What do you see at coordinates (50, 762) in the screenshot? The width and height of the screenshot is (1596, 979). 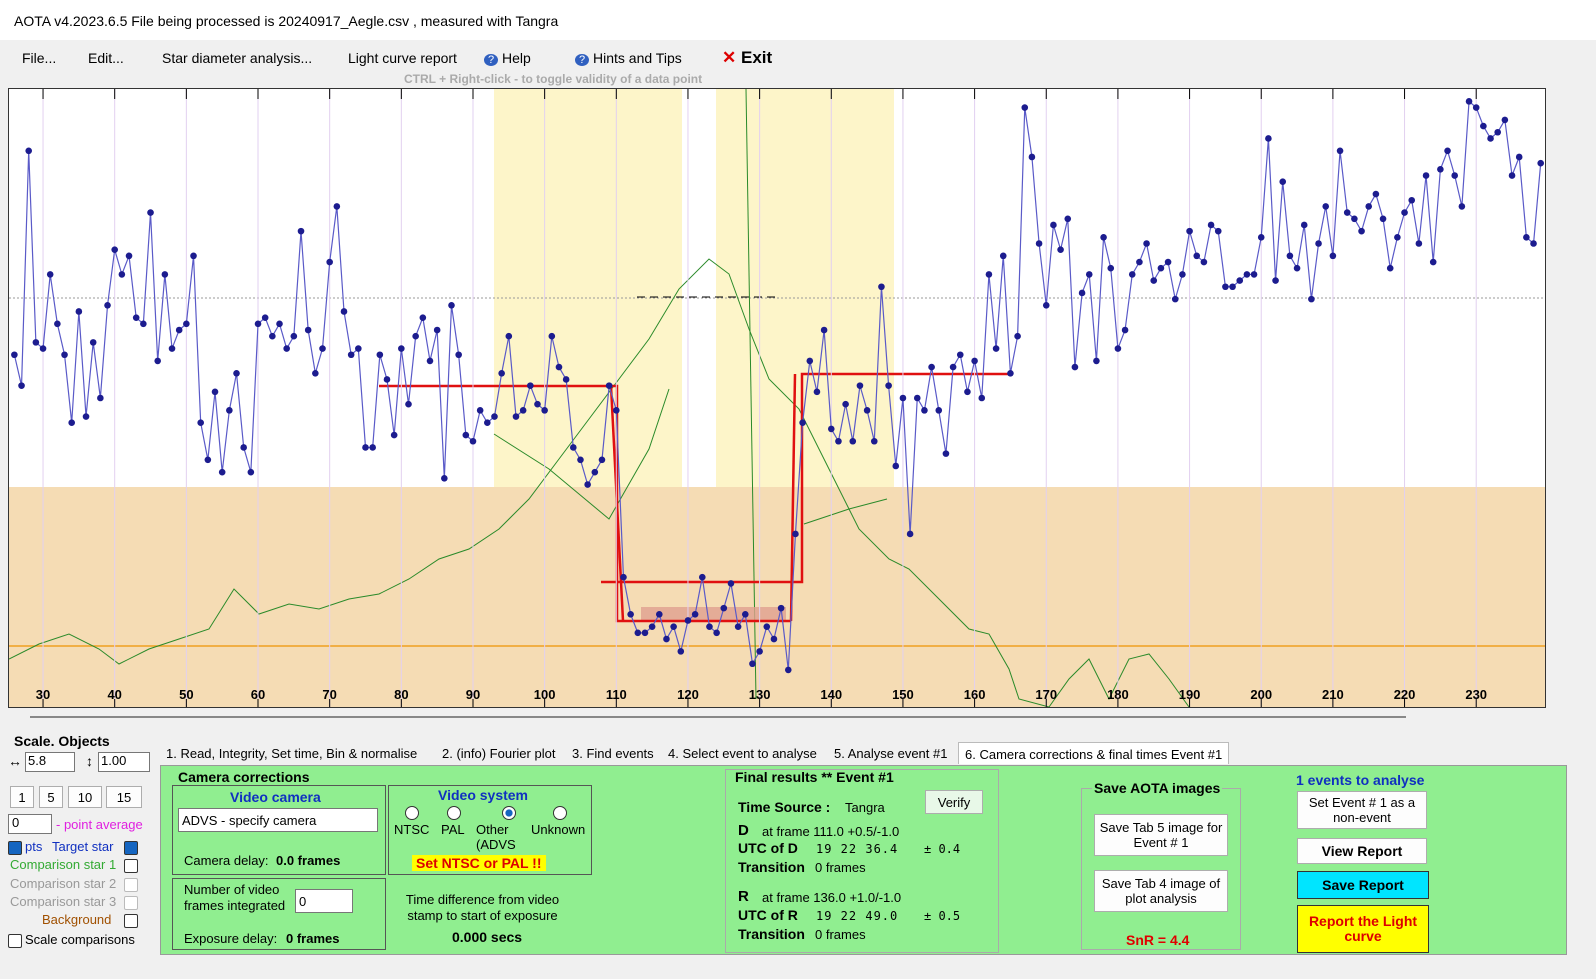 I see `scale-x: 5.8` at bounding box center [50, 762].